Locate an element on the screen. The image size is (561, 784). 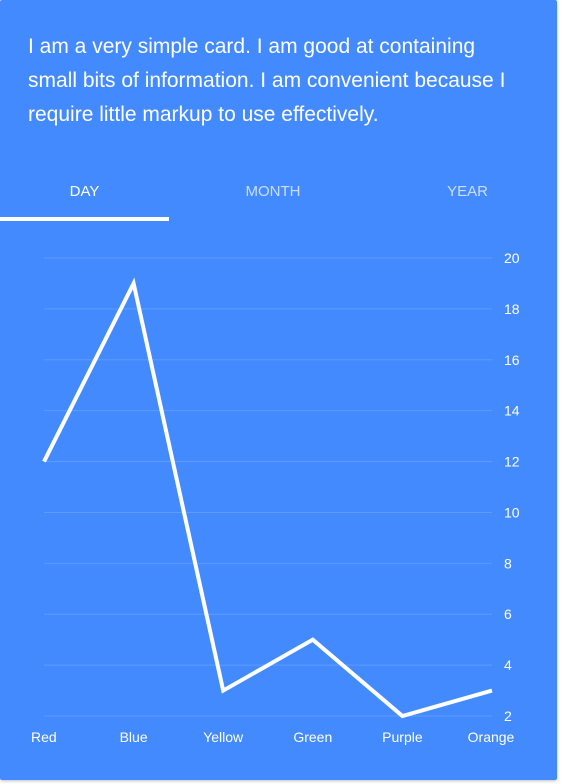
y-tick-label: 16 is located at coordinates (512, 360).